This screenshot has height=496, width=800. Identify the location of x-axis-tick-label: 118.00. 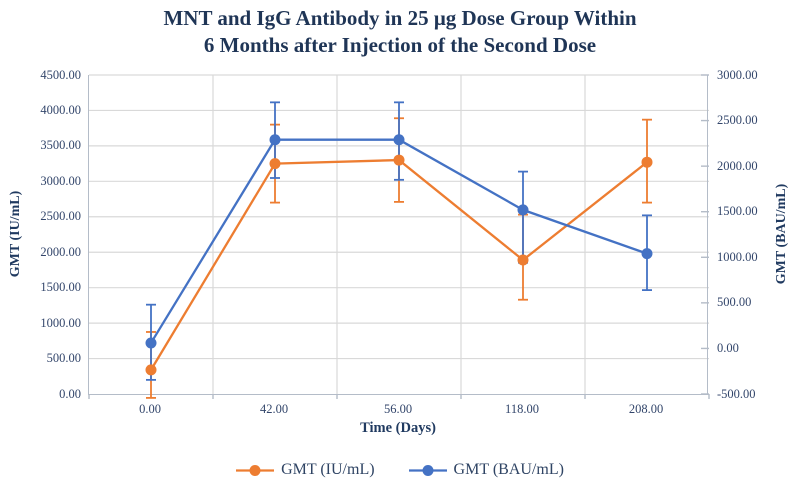
(522, 409).